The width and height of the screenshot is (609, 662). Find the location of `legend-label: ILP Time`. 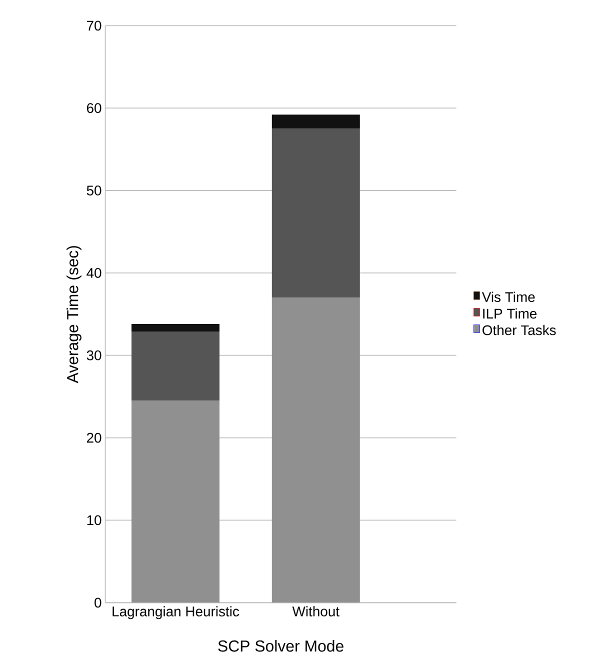

legend-label: ILP Time is located at coordinates (510, 313).